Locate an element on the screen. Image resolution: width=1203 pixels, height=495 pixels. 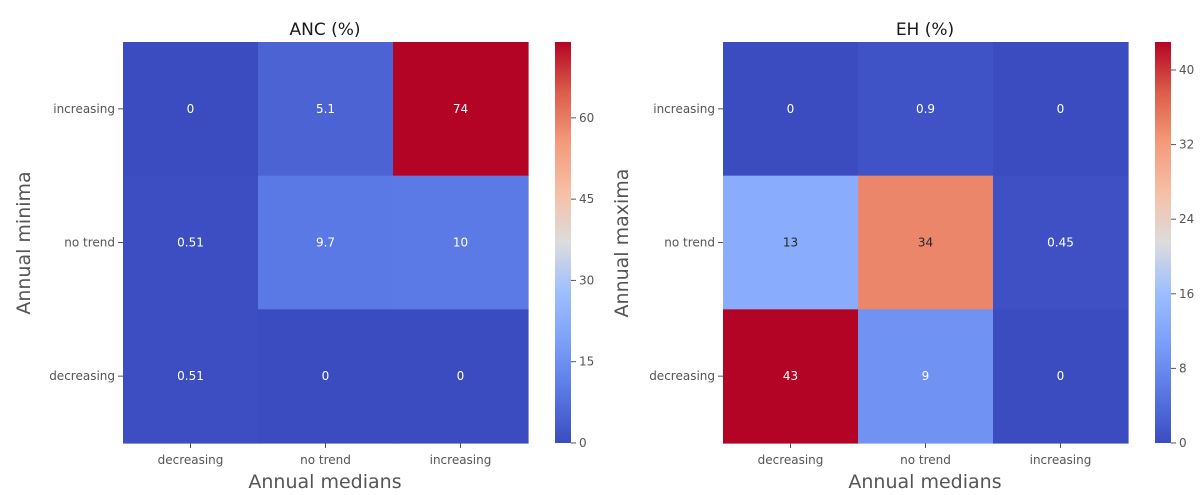
colorbar: 0 15 30 45 60 is located at coordinates (574, 246).